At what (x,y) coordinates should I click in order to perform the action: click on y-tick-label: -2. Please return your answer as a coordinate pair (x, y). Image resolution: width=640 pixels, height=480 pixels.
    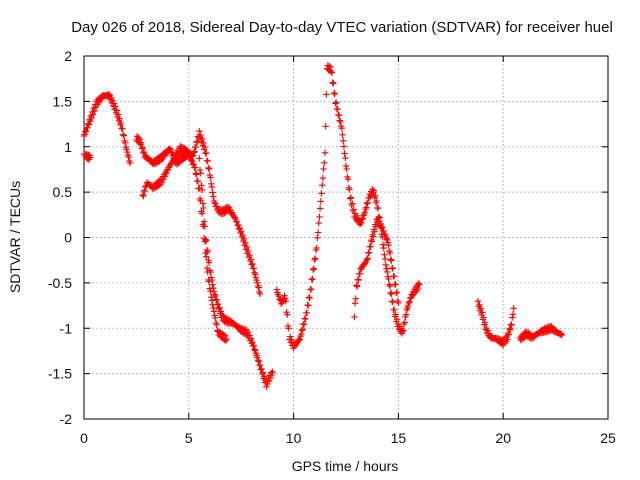
    Looking at the image, I should click on (66, 419).